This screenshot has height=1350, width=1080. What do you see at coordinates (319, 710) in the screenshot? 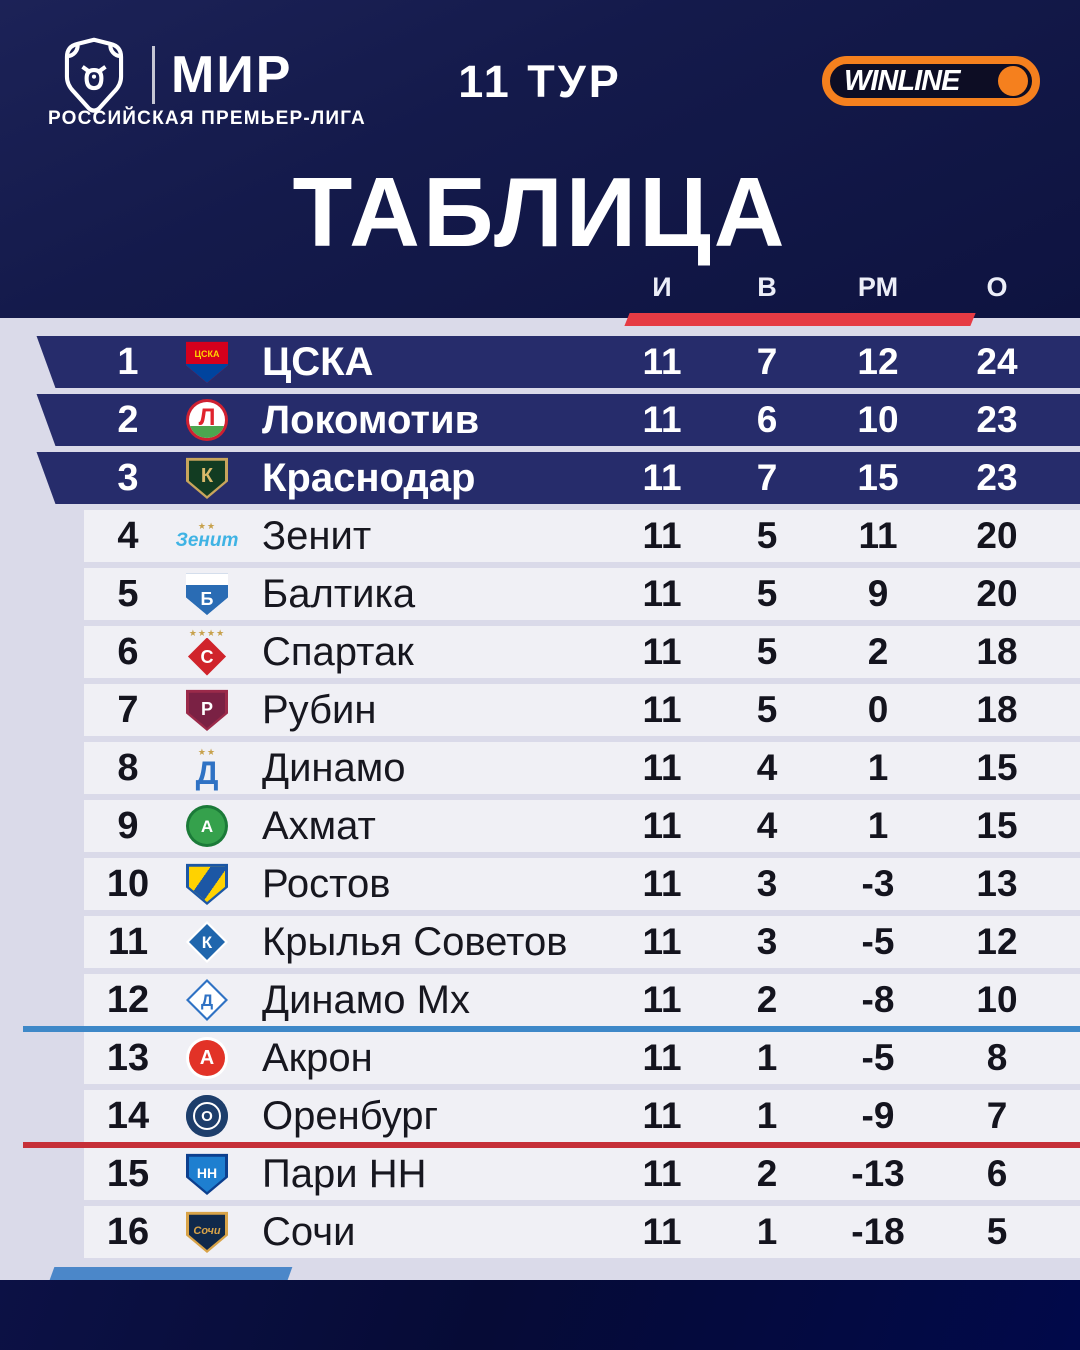
I see `team-name: Рубин` at bounding box center [319, 710].